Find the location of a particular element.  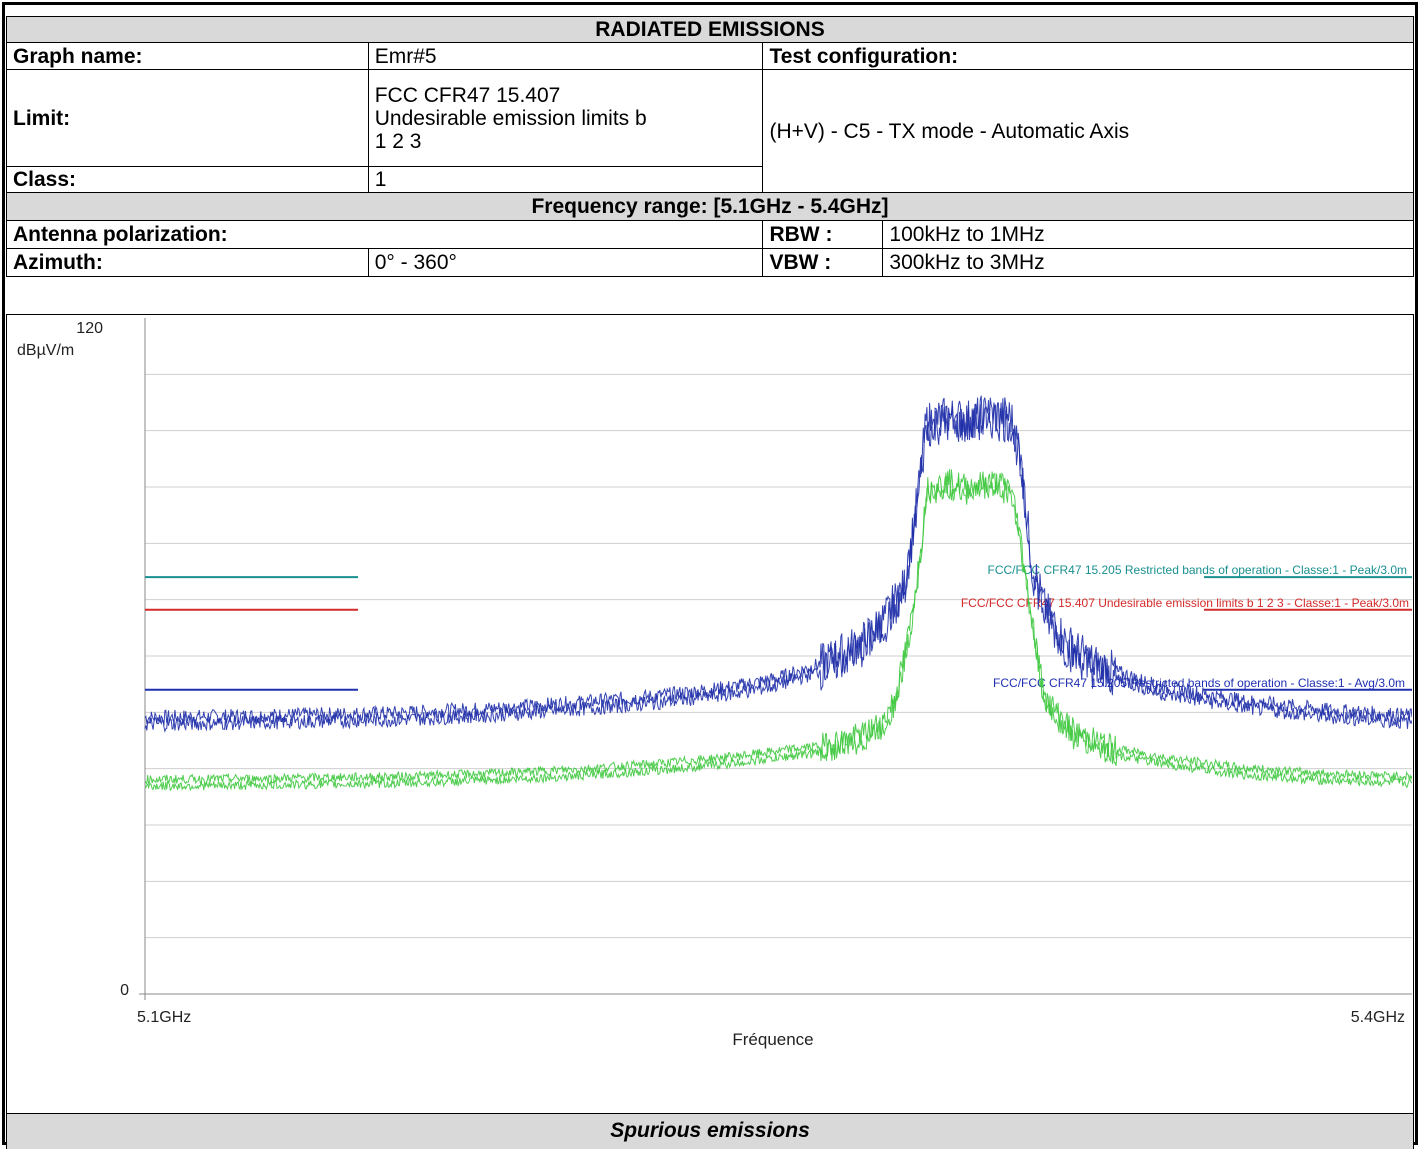

class-value: 1 is located at coordinates (565, 179).